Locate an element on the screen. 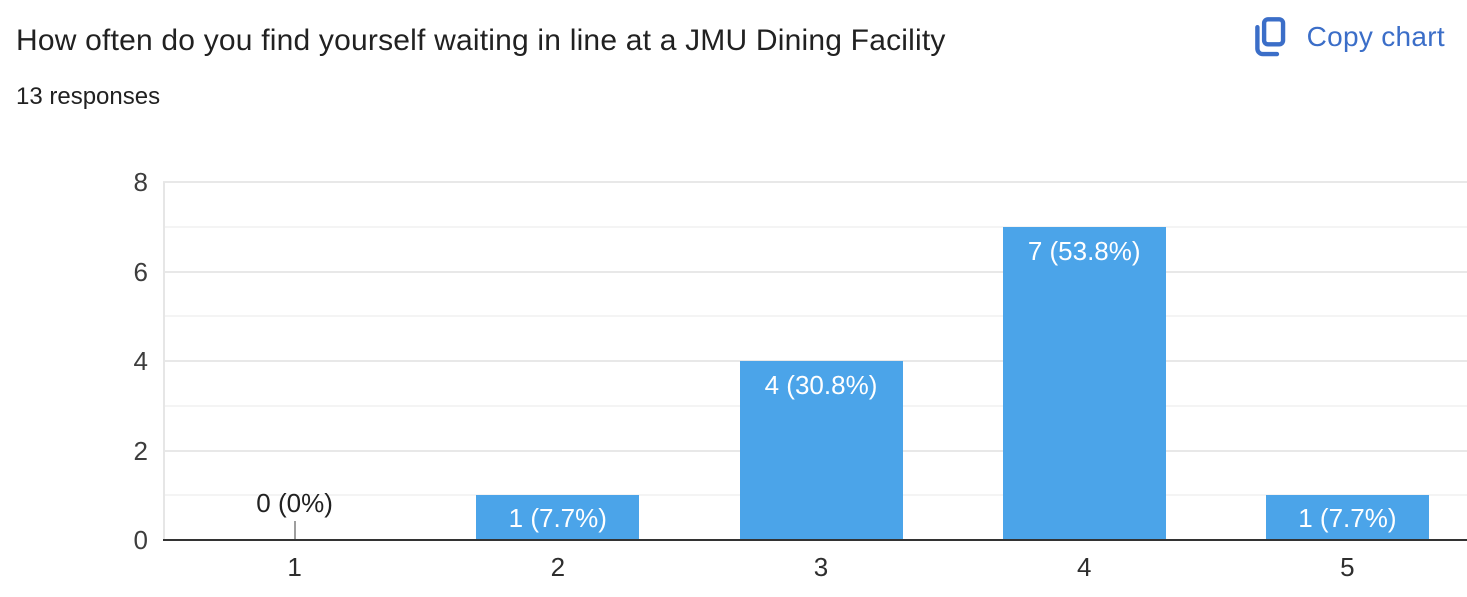  x-tick-label: 1 is located at coordinates (294, 567).